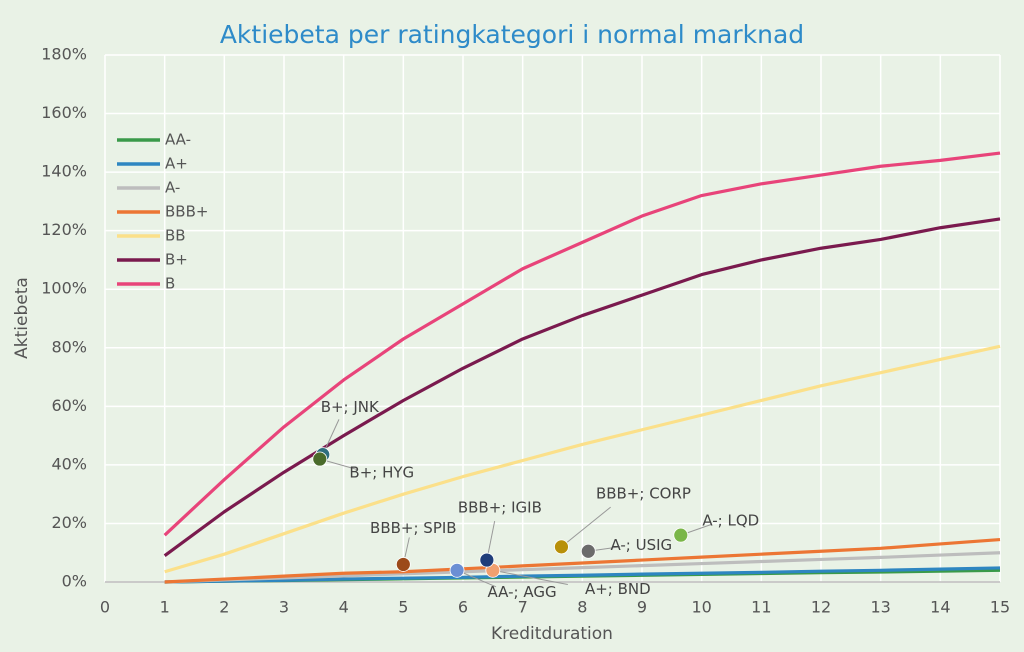 The height and width of the screenshot is (652, 1024). I want to click on x-tick-label: 8, so click(582, 607).